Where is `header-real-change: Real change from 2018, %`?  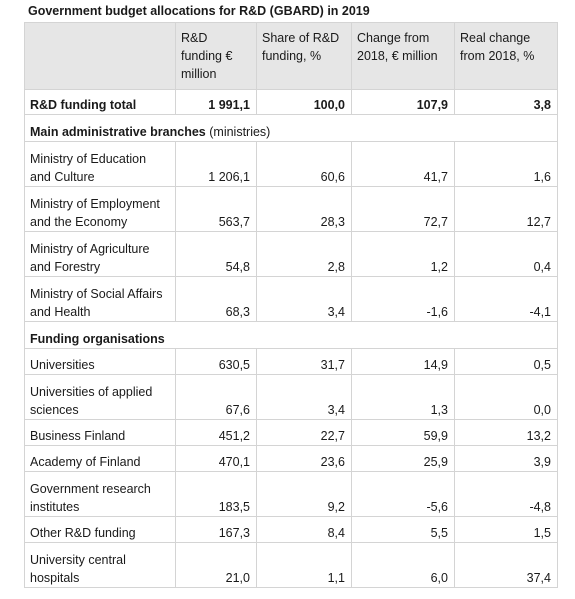 header-real-change: Real change from 2018, % is located at coordinates (506, 56).